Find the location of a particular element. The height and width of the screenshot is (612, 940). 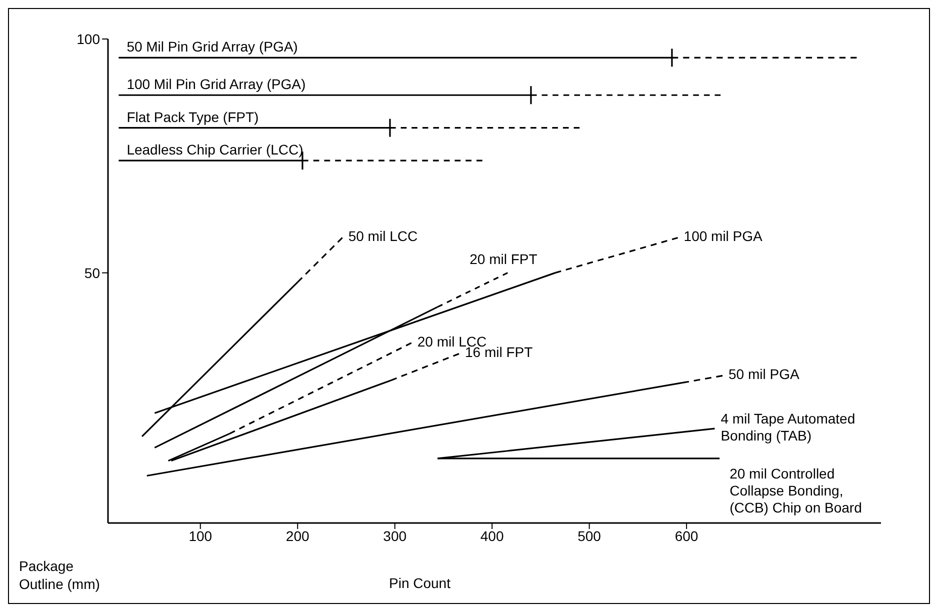

series-label: 100 Mil Pin Grid Array (PGA) is located at coordinates (216, 84).